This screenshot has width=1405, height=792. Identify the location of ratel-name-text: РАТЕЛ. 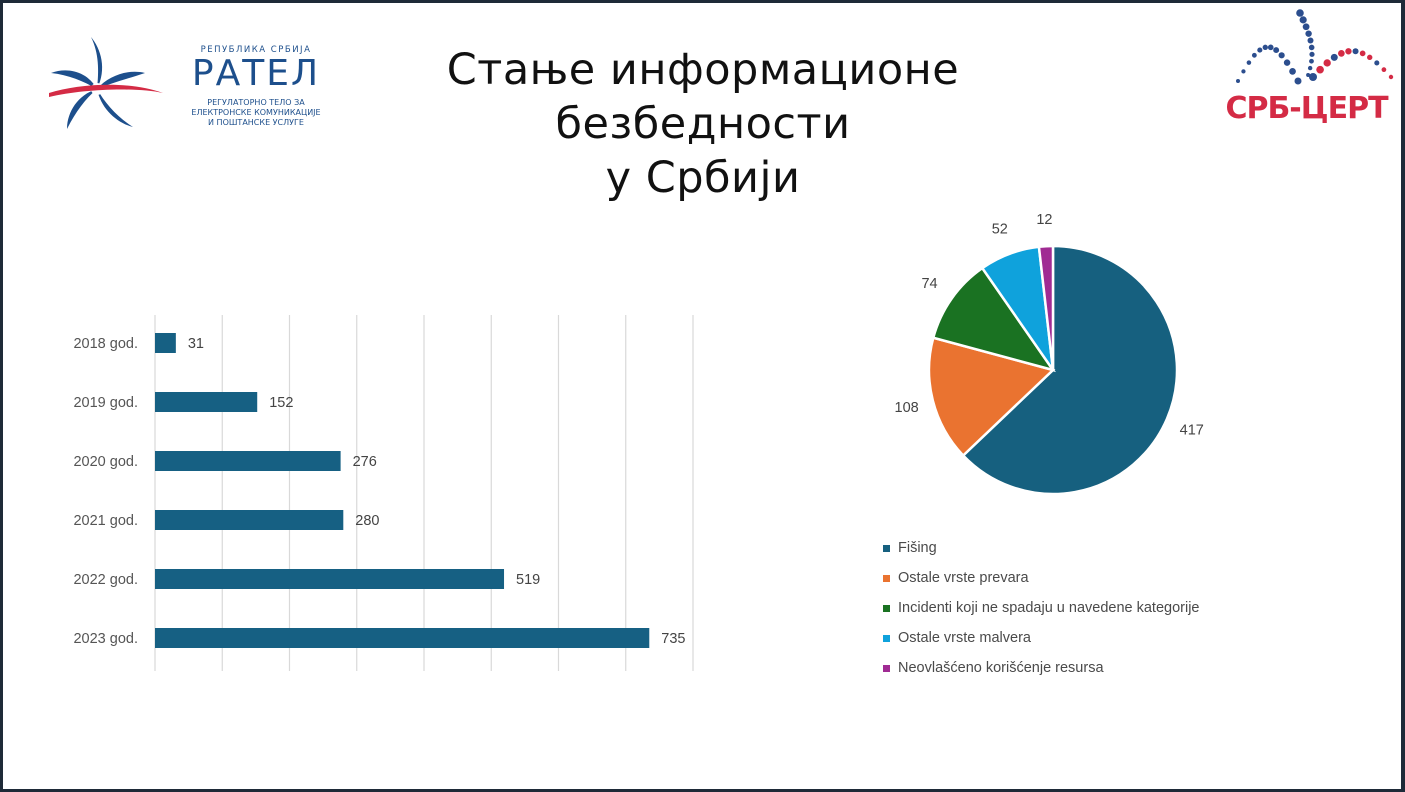
(256, 73).